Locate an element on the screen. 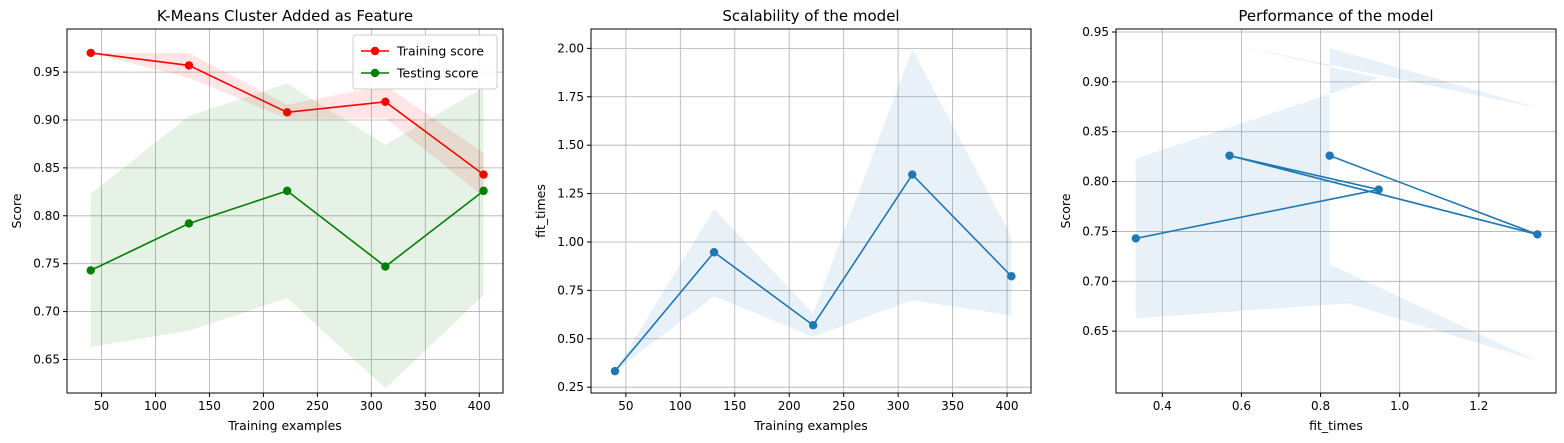  chart-title: Scalability of the model is located at coordinates (810, 16).